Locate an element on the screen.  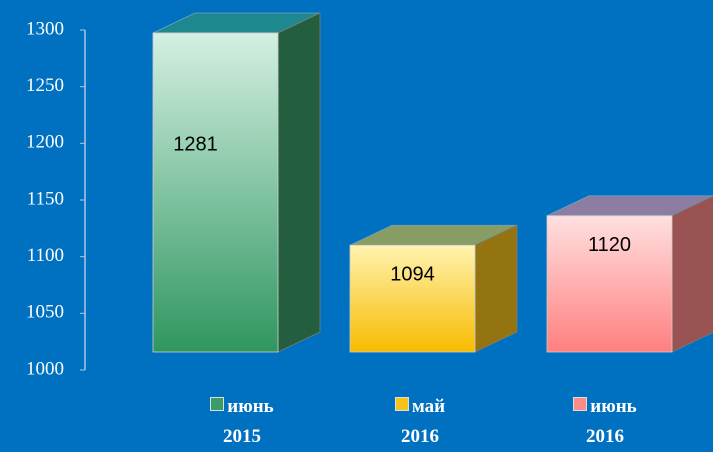
legend-label: июнь 2016 is located at coordinates (611, 421).